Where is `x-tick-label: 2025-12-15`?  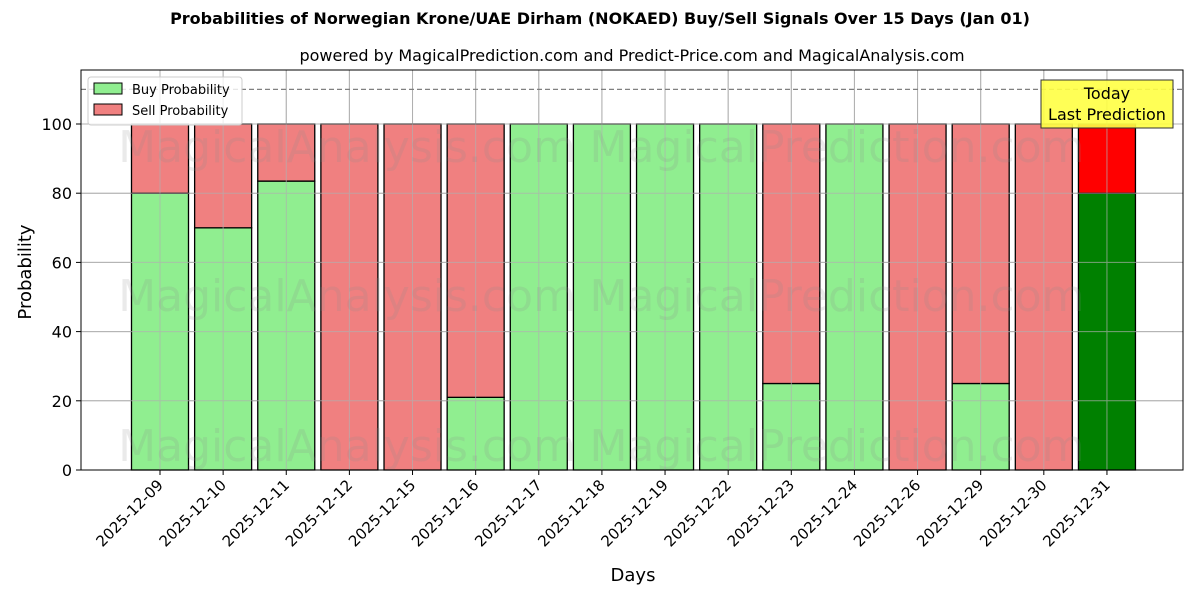 x-tick-label: 2025-12-15 is located at coordinates (382, 513).